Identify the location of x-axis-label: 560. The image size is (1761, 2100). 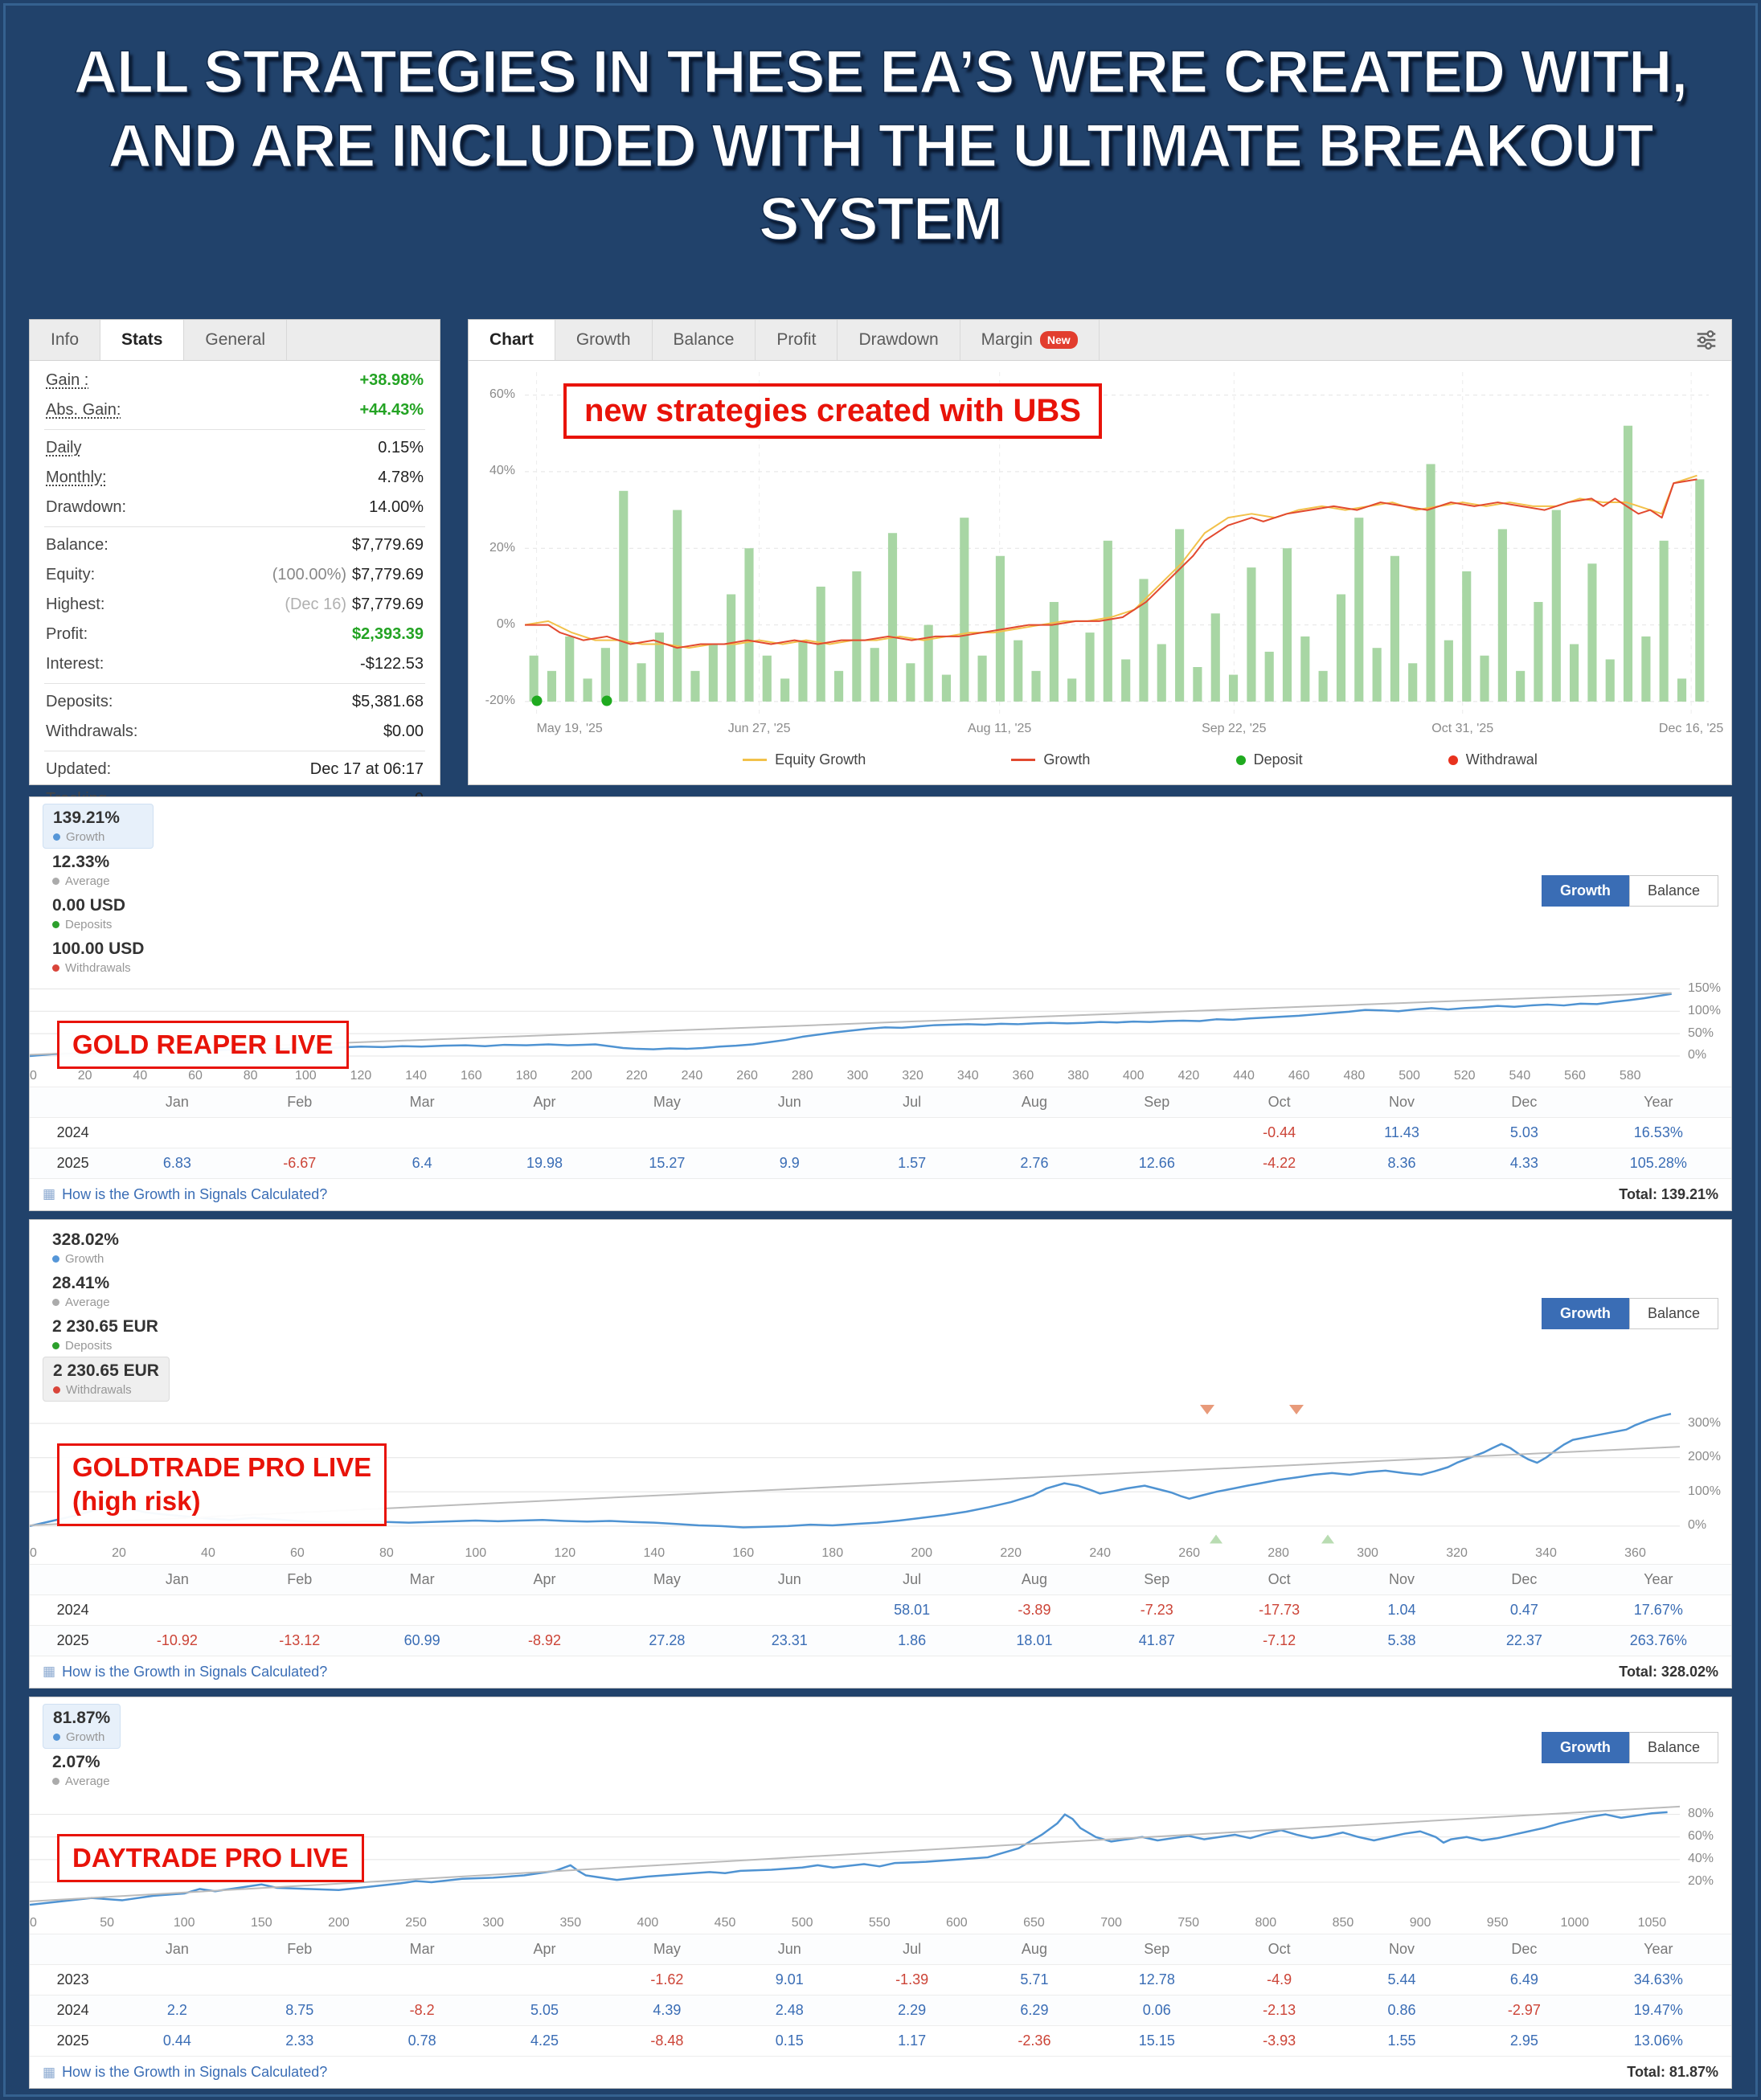
(1575, 1075).